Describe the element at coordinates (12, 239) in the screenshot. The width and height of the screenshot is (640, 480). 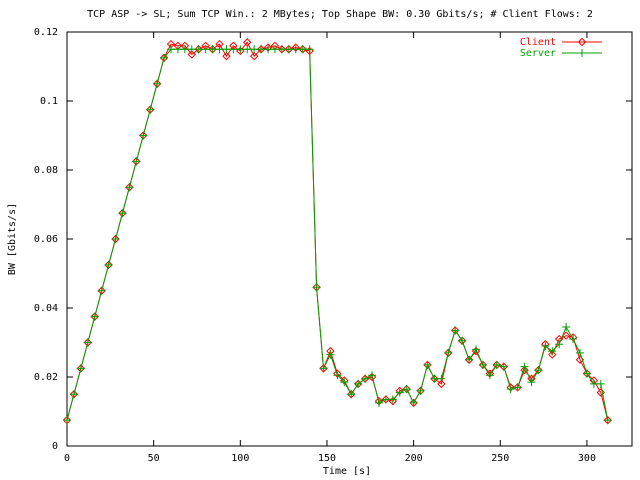
I see `y-axis-label: BW [Gbits/s]` at that location.